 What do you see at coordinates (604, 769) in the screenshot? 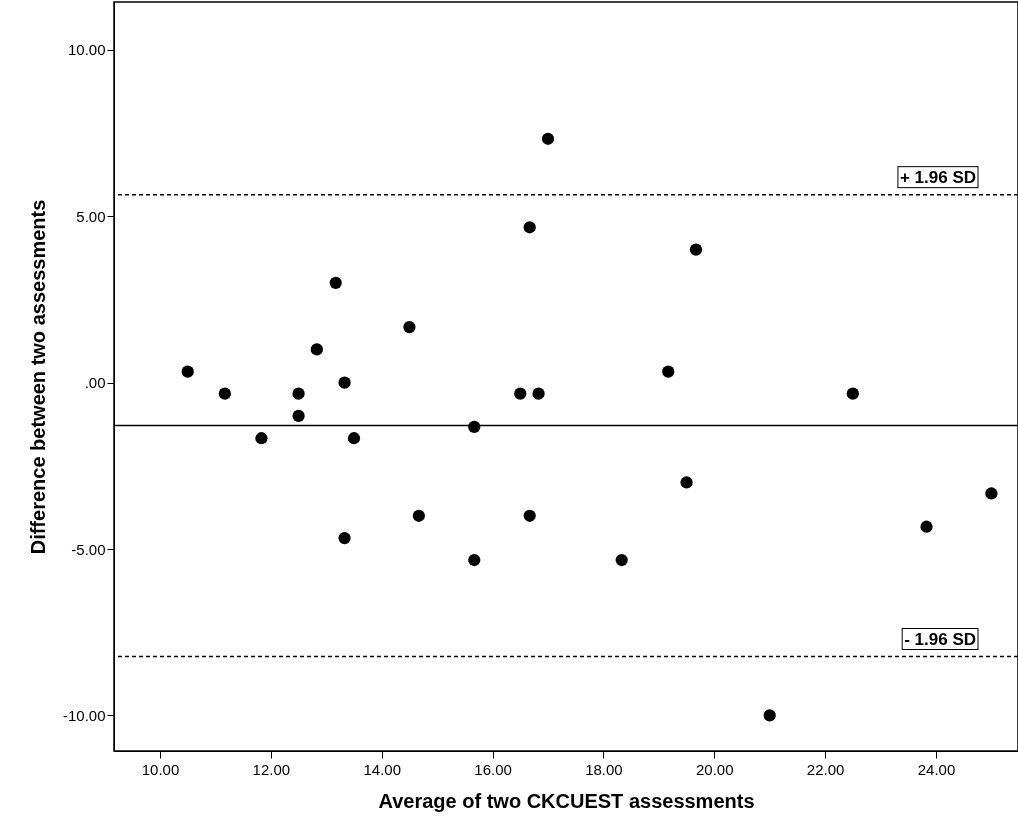
I see `x-tick-label: 18.00` at bounding box center [604, 769].